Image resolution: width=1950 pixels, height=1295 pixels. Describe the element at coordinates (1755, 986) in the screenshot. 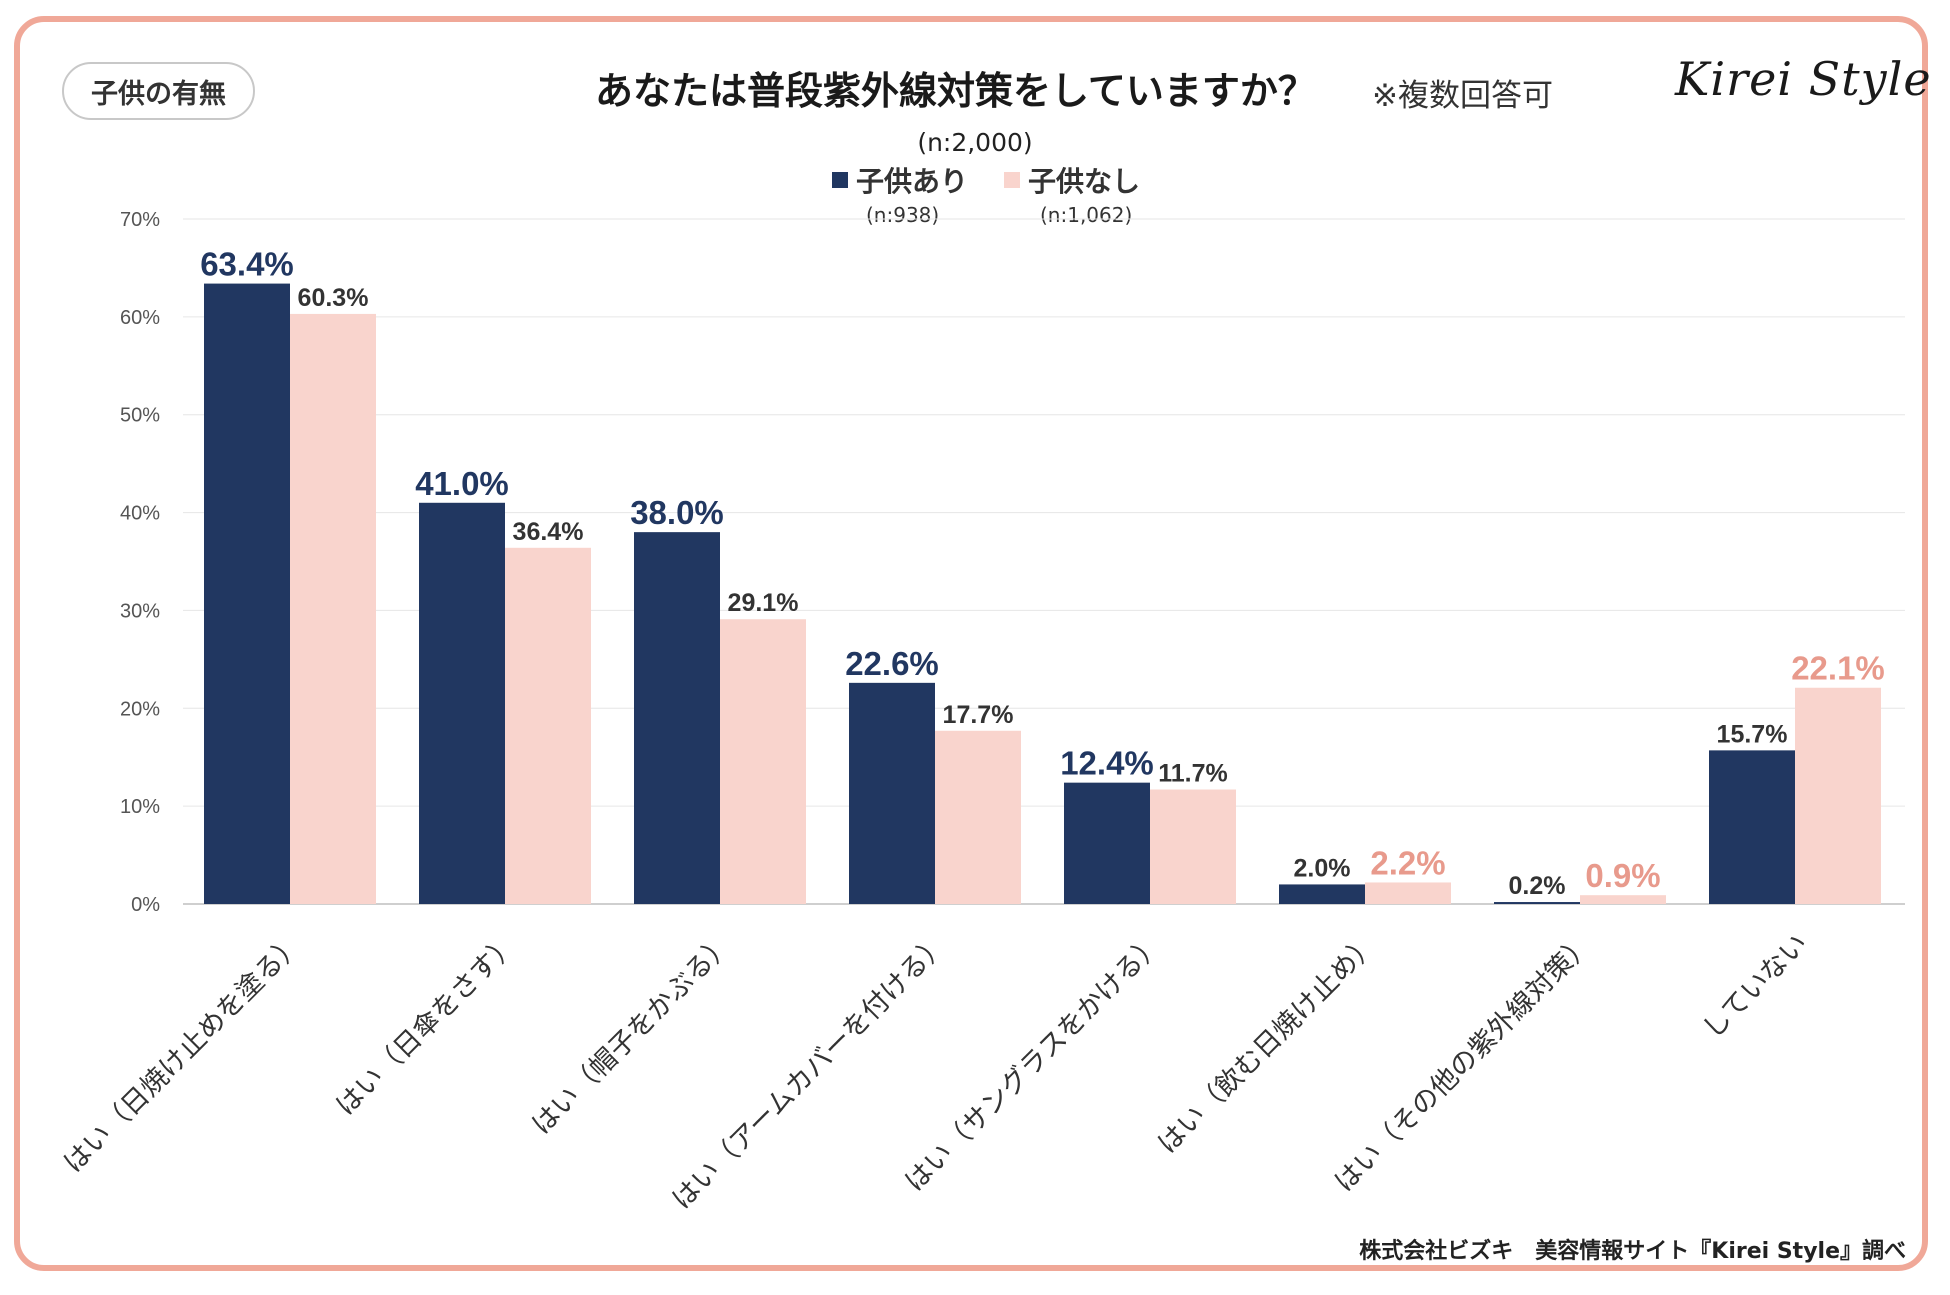

I see `x-category-label: していない` at that location.